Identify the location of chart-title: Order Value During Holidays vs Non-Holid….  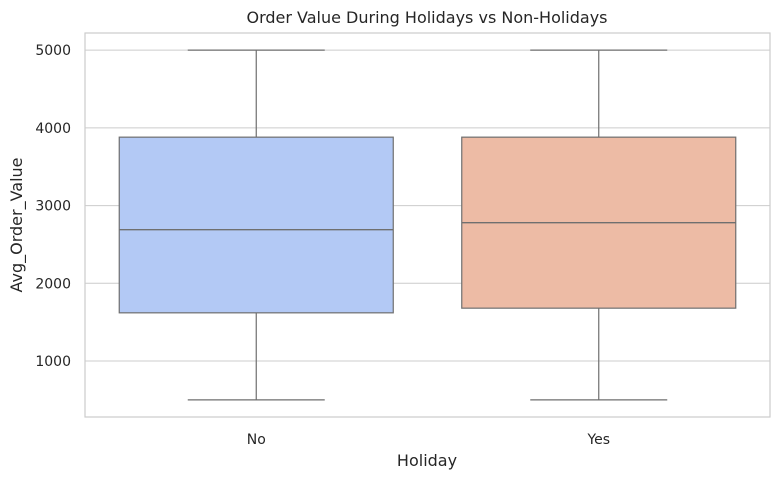
(426, 17).